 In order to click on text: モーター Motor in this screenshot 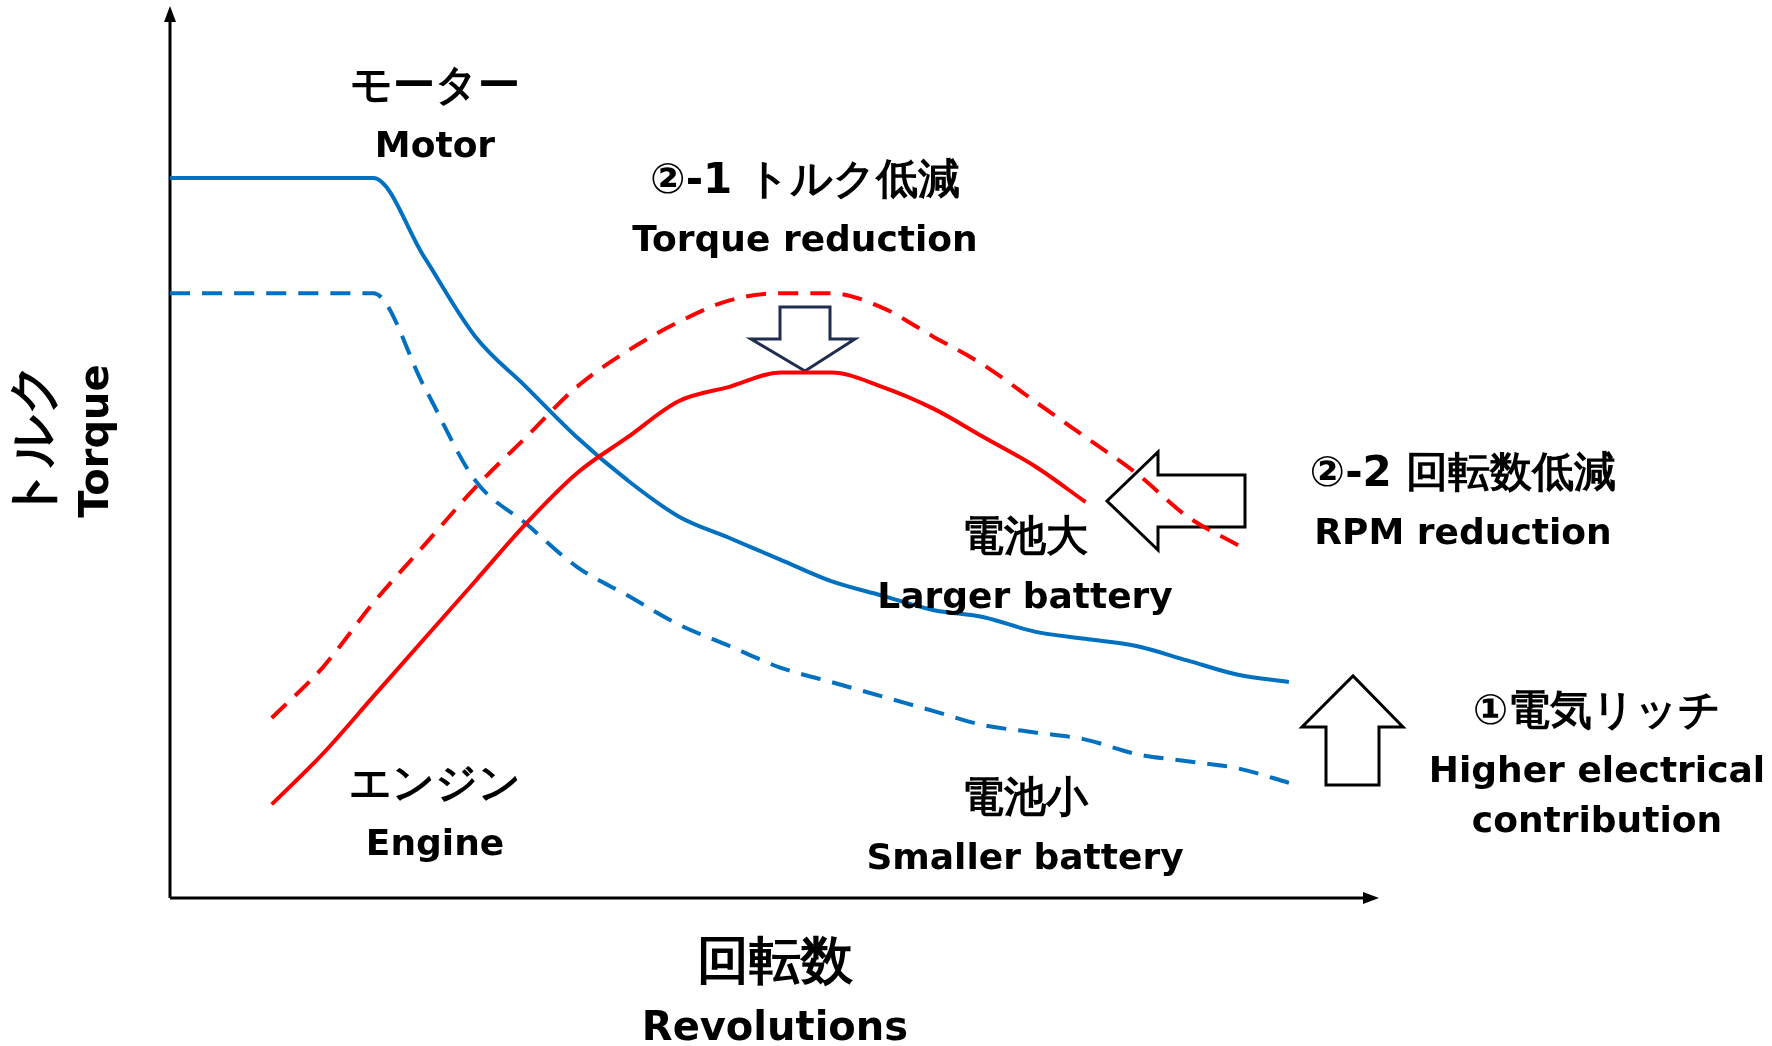, I will do `click(435, 112)`.